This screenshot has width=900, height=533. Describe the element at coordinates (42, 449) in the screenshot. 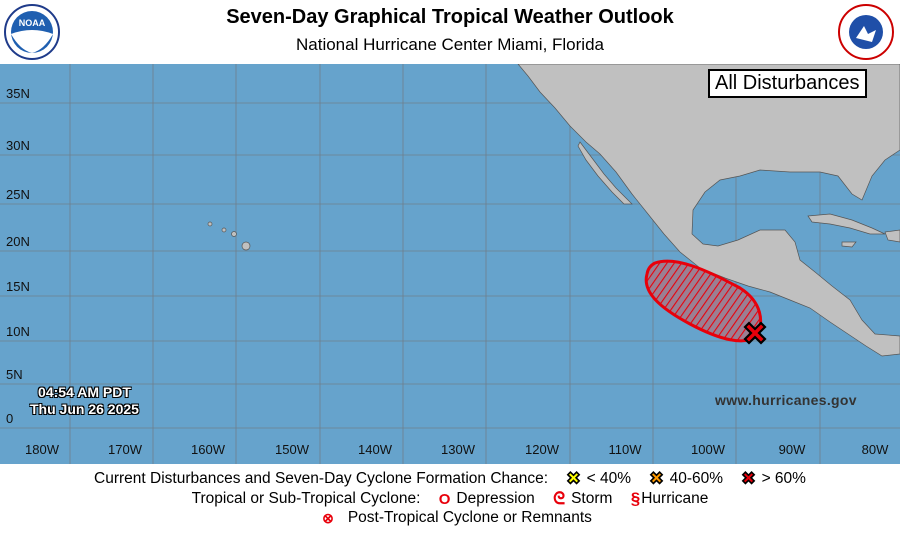

I see `longitude-label: 180W` at that location.